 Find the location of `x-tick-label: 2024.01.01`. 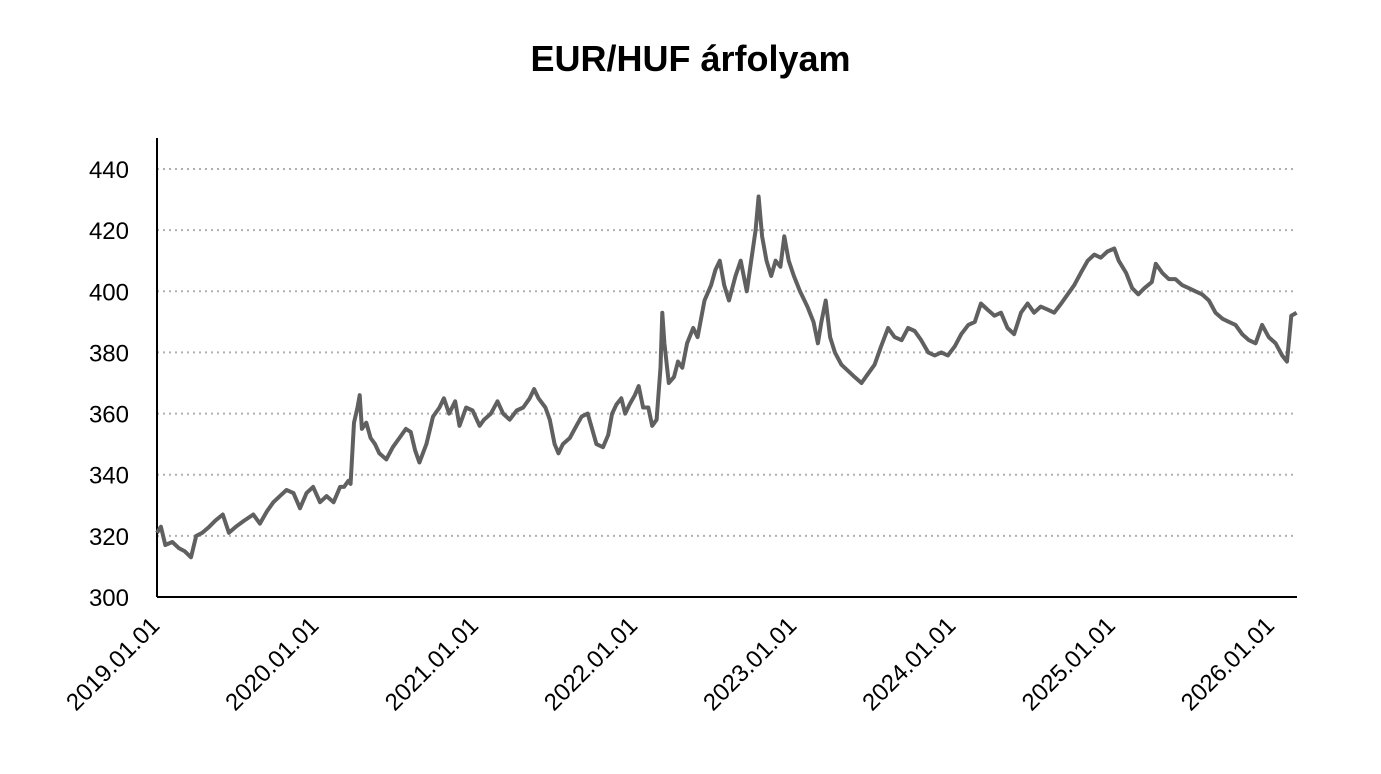

x-tick-label: 2024.01.01 is located at coordinates (909, 664).